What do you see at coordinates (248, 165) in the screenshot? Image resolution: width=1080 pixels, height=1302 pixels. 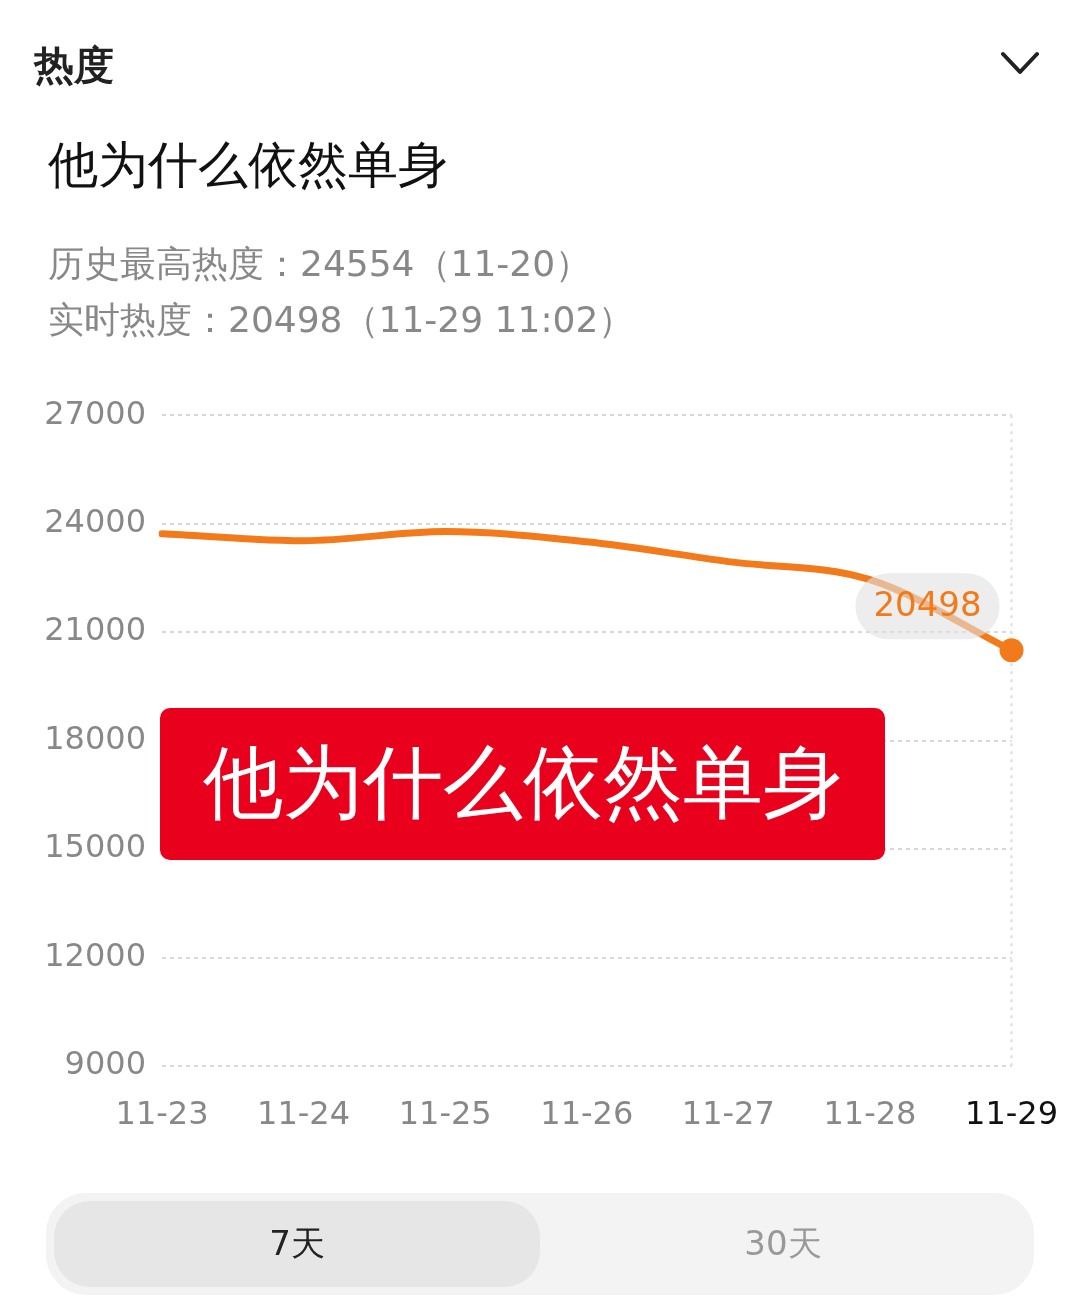 I see `chart-title: 他为什么依然单身` at bounding box center [248, 165].